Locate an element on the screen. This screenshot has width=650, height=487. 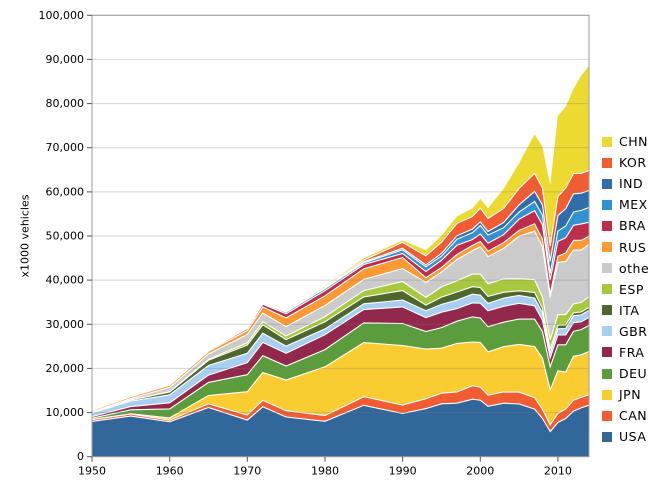
legend-label: ITA is located at coordinates (629, 310).